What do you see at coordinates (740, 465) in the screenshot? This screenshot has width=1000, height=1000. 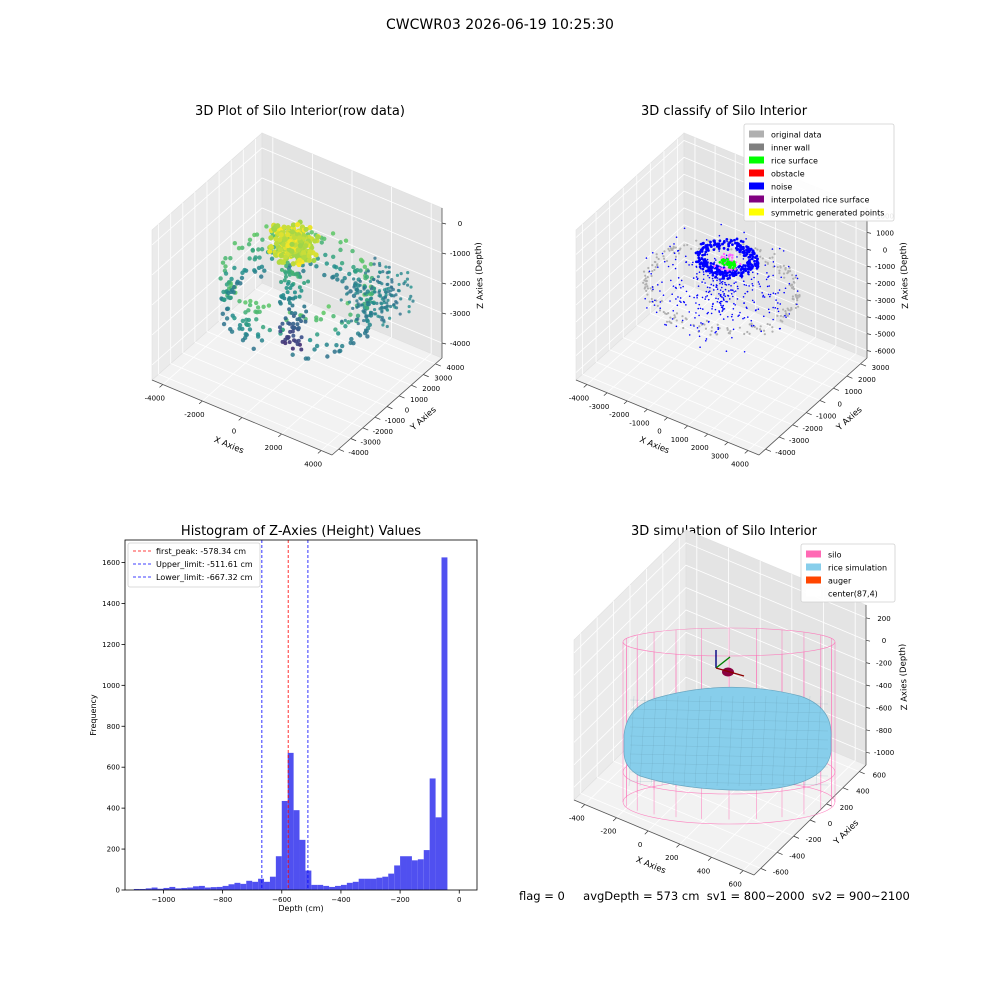 I see `x-tick-label: 4000` at bounding box center [740, 465].